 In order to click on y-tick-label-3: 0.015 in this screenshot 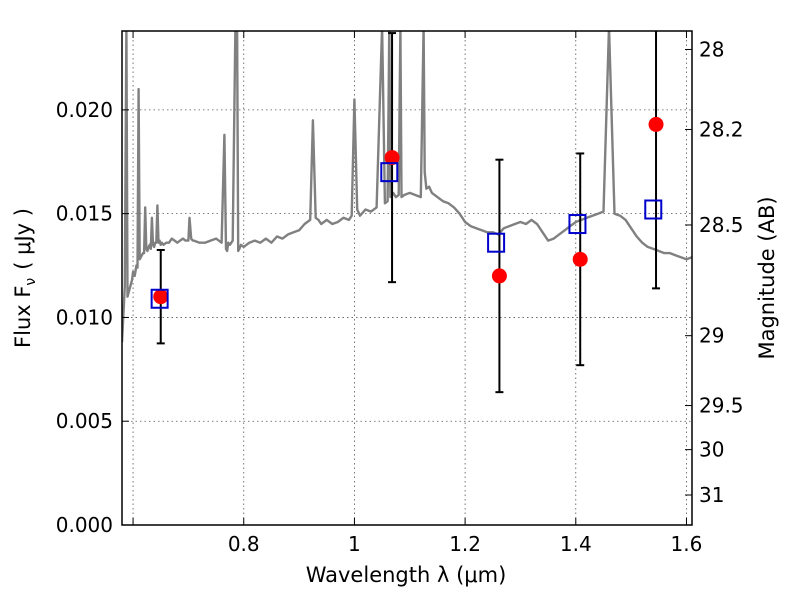, I will do `click(84, 214)`.